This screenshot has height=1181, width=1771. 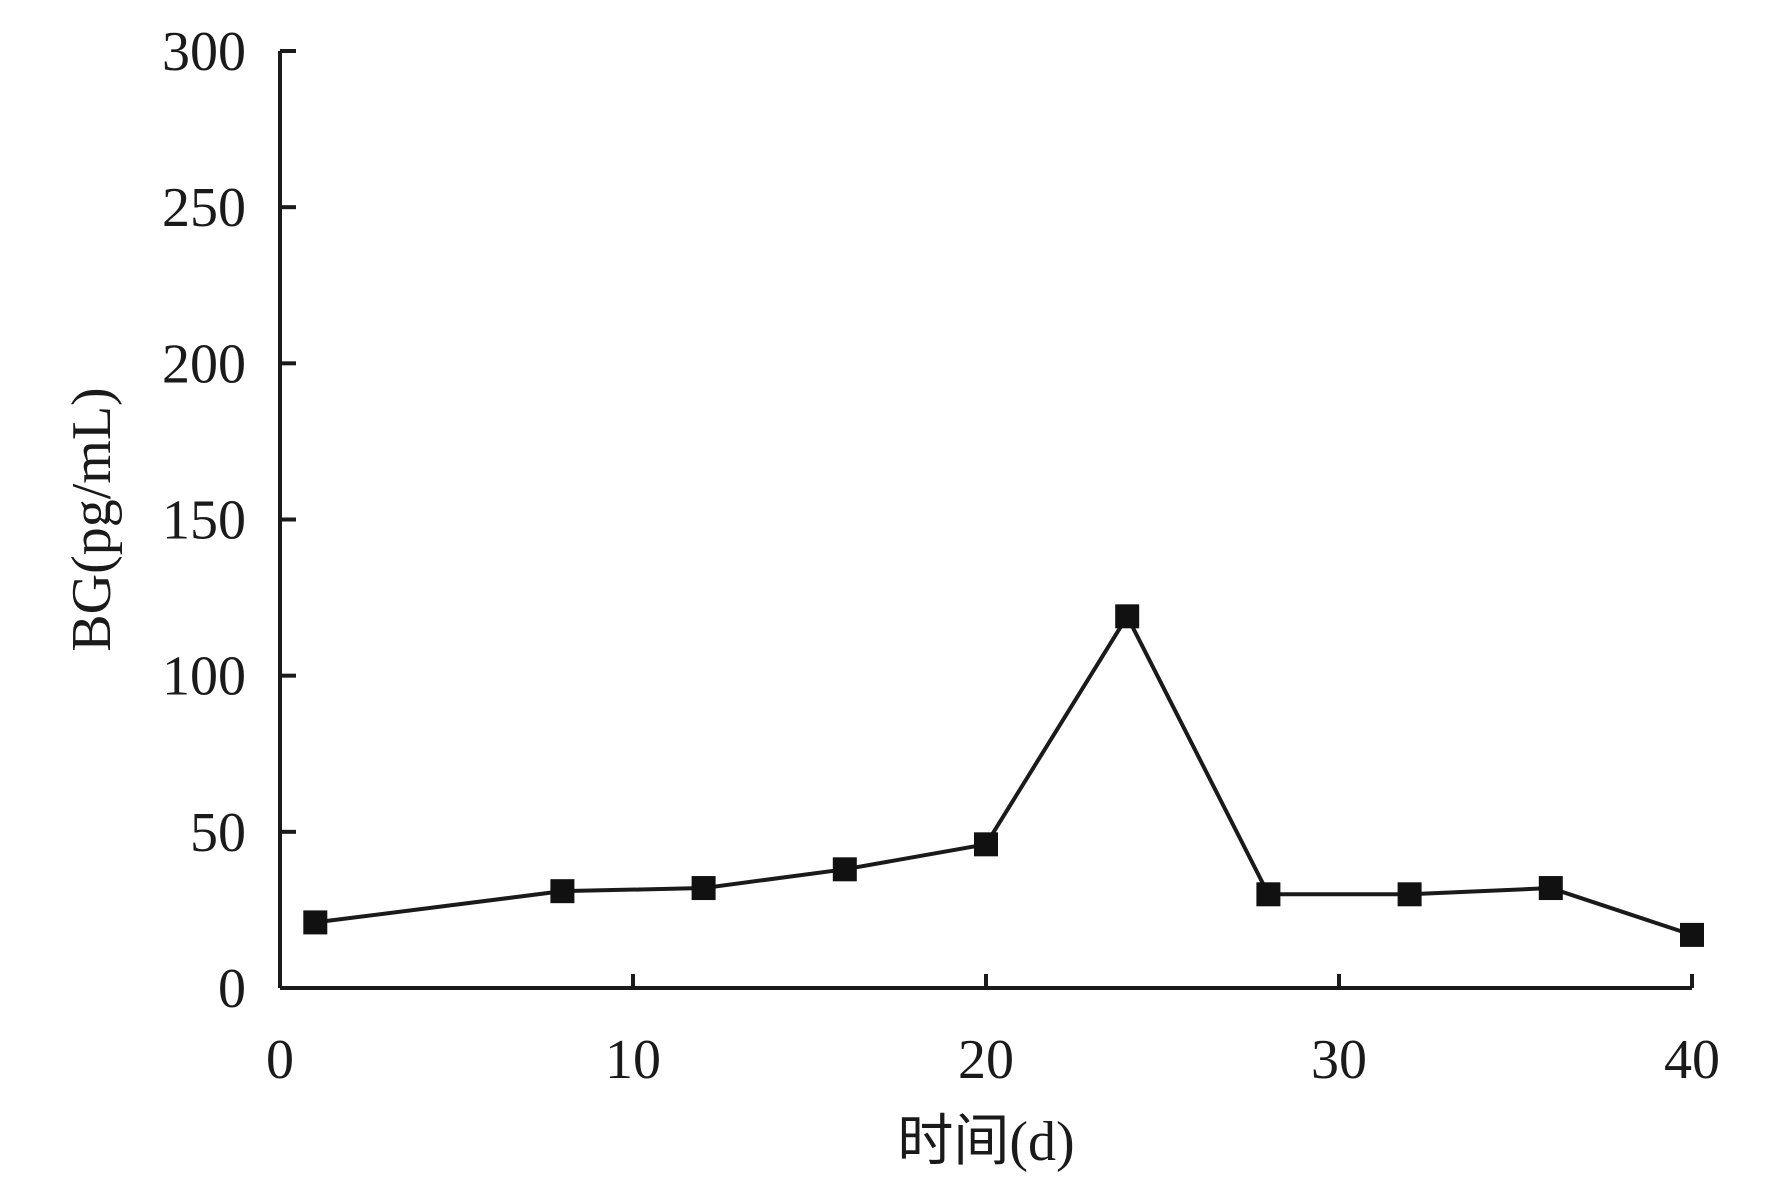 I want to click on y-tick-label: 50, so click(x=218, y=833).